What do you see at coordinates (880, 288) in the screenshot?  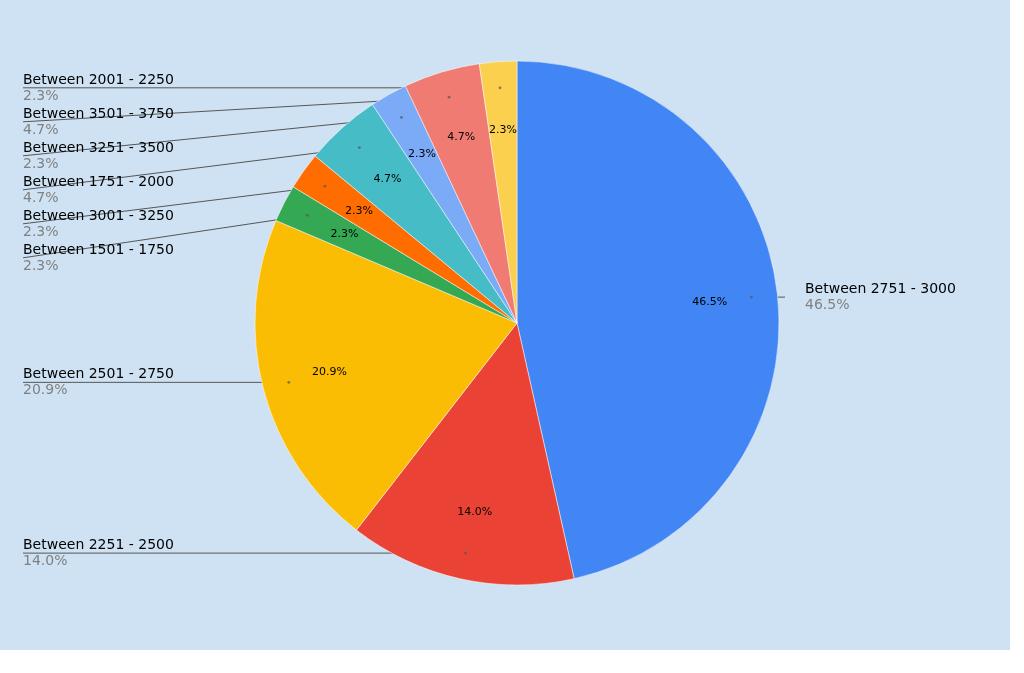 I see `slice-label: Between 2751 - 3000` at bounding box center [880, 288].